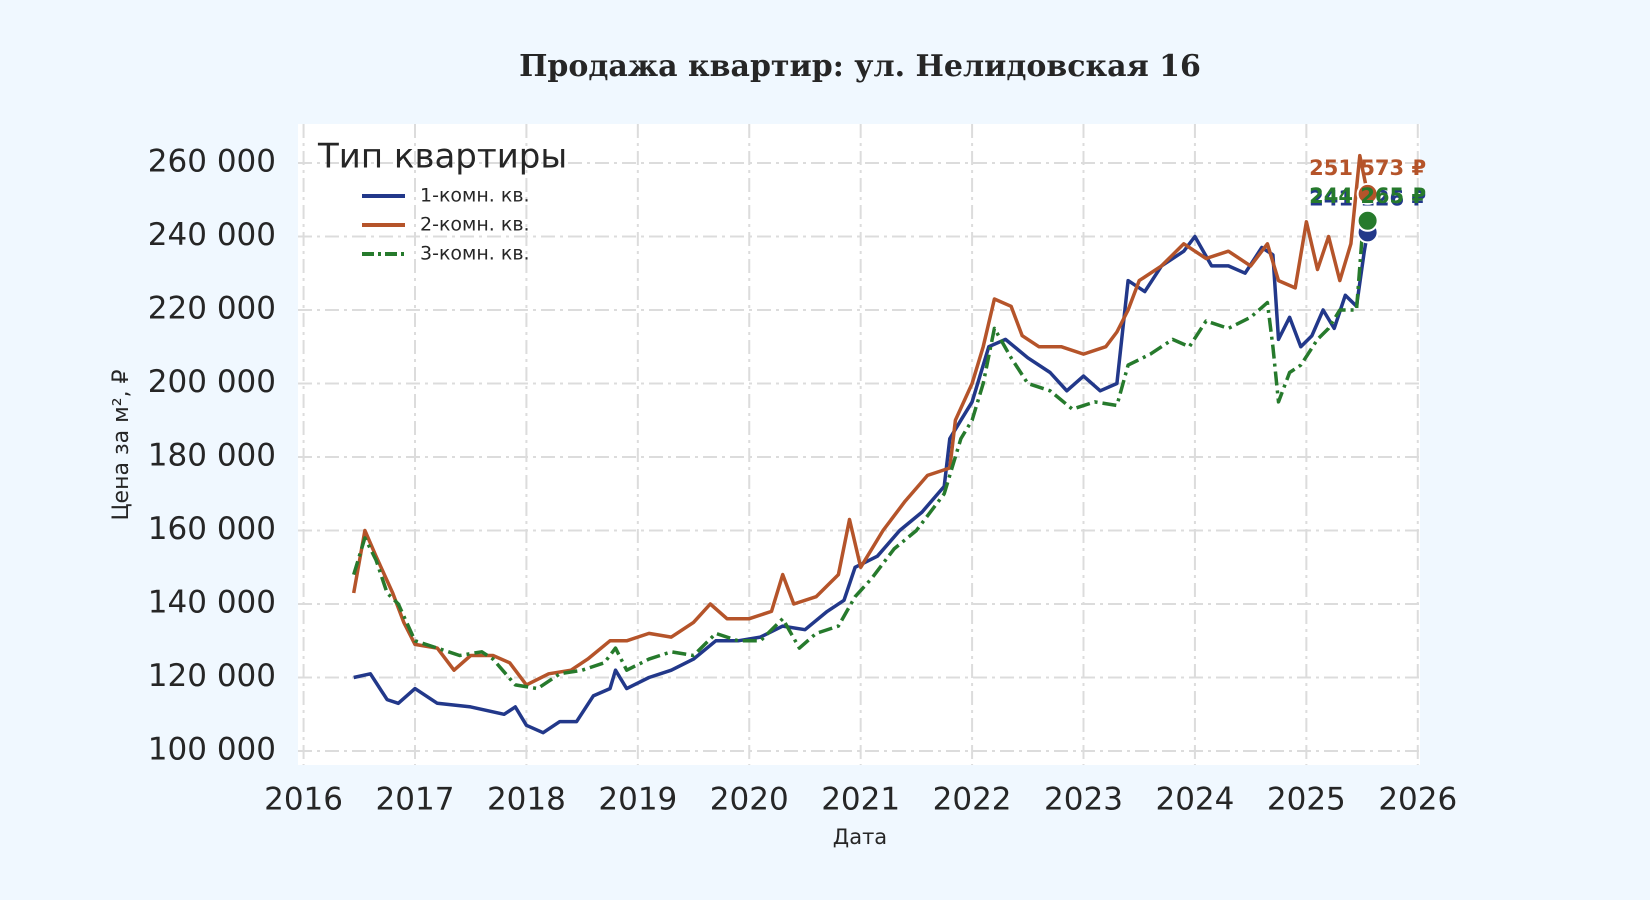  What do you see at coordinates (475, 196) in the screenshot?
I see `legend-label: 1-комн. кв.` at bounding box center [475, 196].